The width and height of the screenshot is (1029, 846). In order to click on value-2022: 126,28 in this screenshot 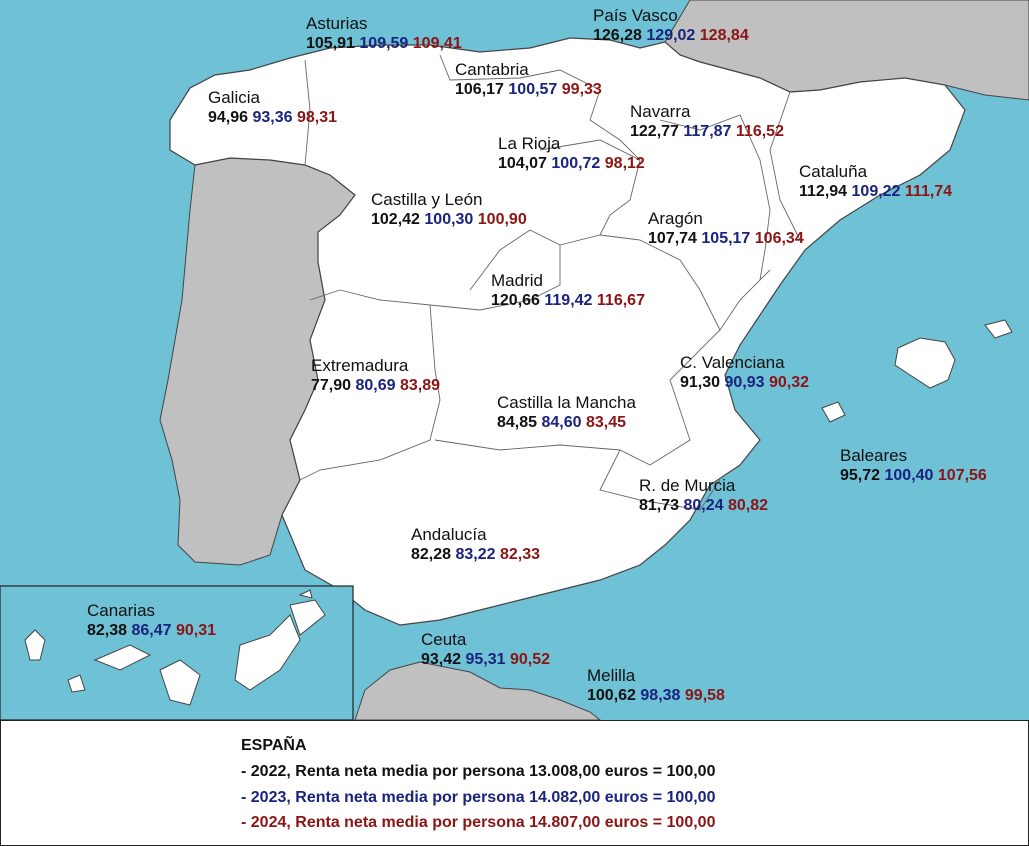, I will do `click(617, 36)`.